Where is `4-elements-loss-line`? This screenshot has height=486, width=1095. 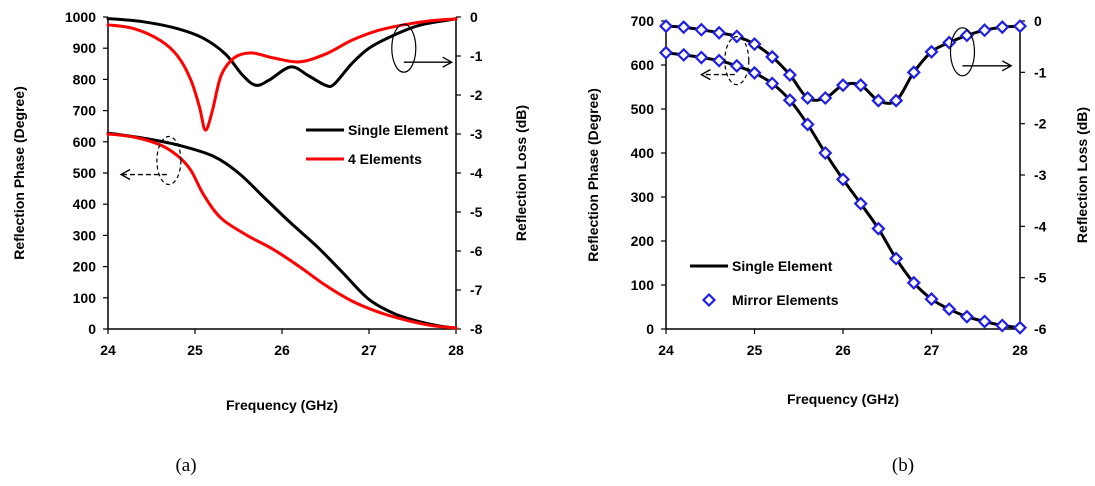
4-elements-loss-line is located at coordinates (282, 74).